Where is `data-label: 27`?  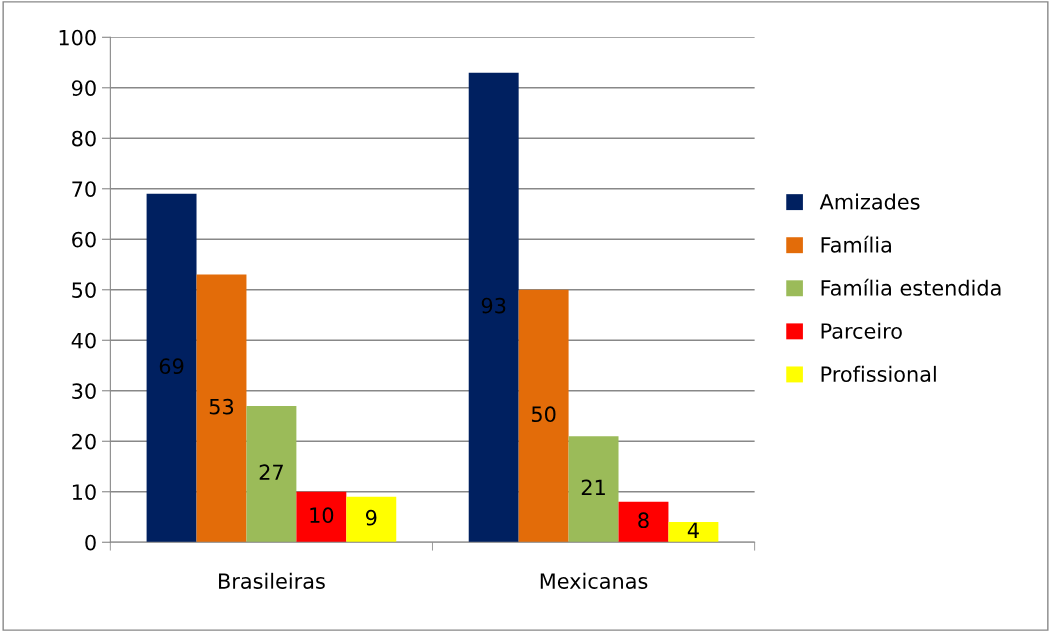 data-label: 27 is located at coordinates (271, 472).